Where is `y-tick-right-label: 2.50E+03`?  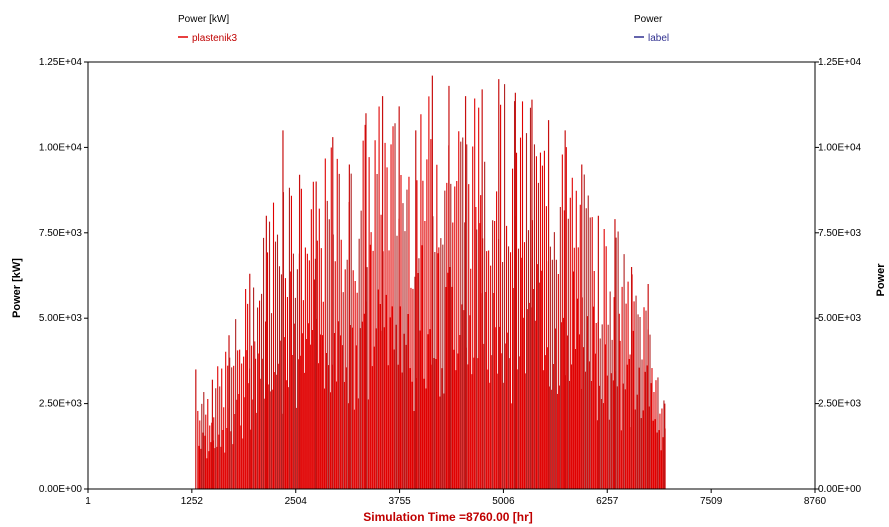
y-tick-right-label: 2.50E+03 is located at coordinates (840, 404).